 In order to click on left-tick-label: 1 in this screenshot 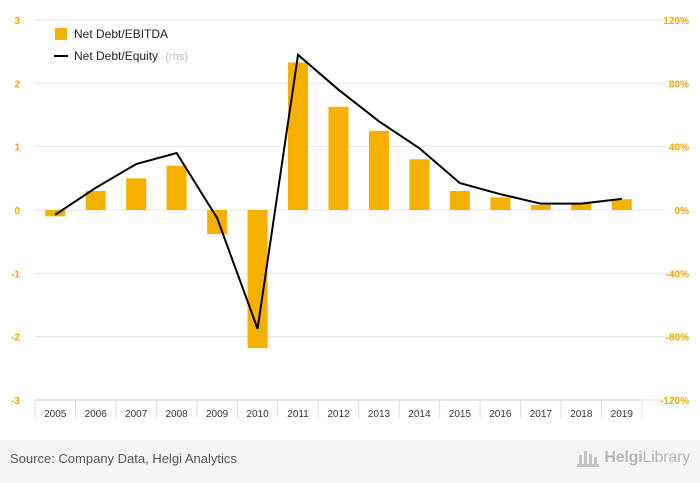, I will do `click(17, 148)`.